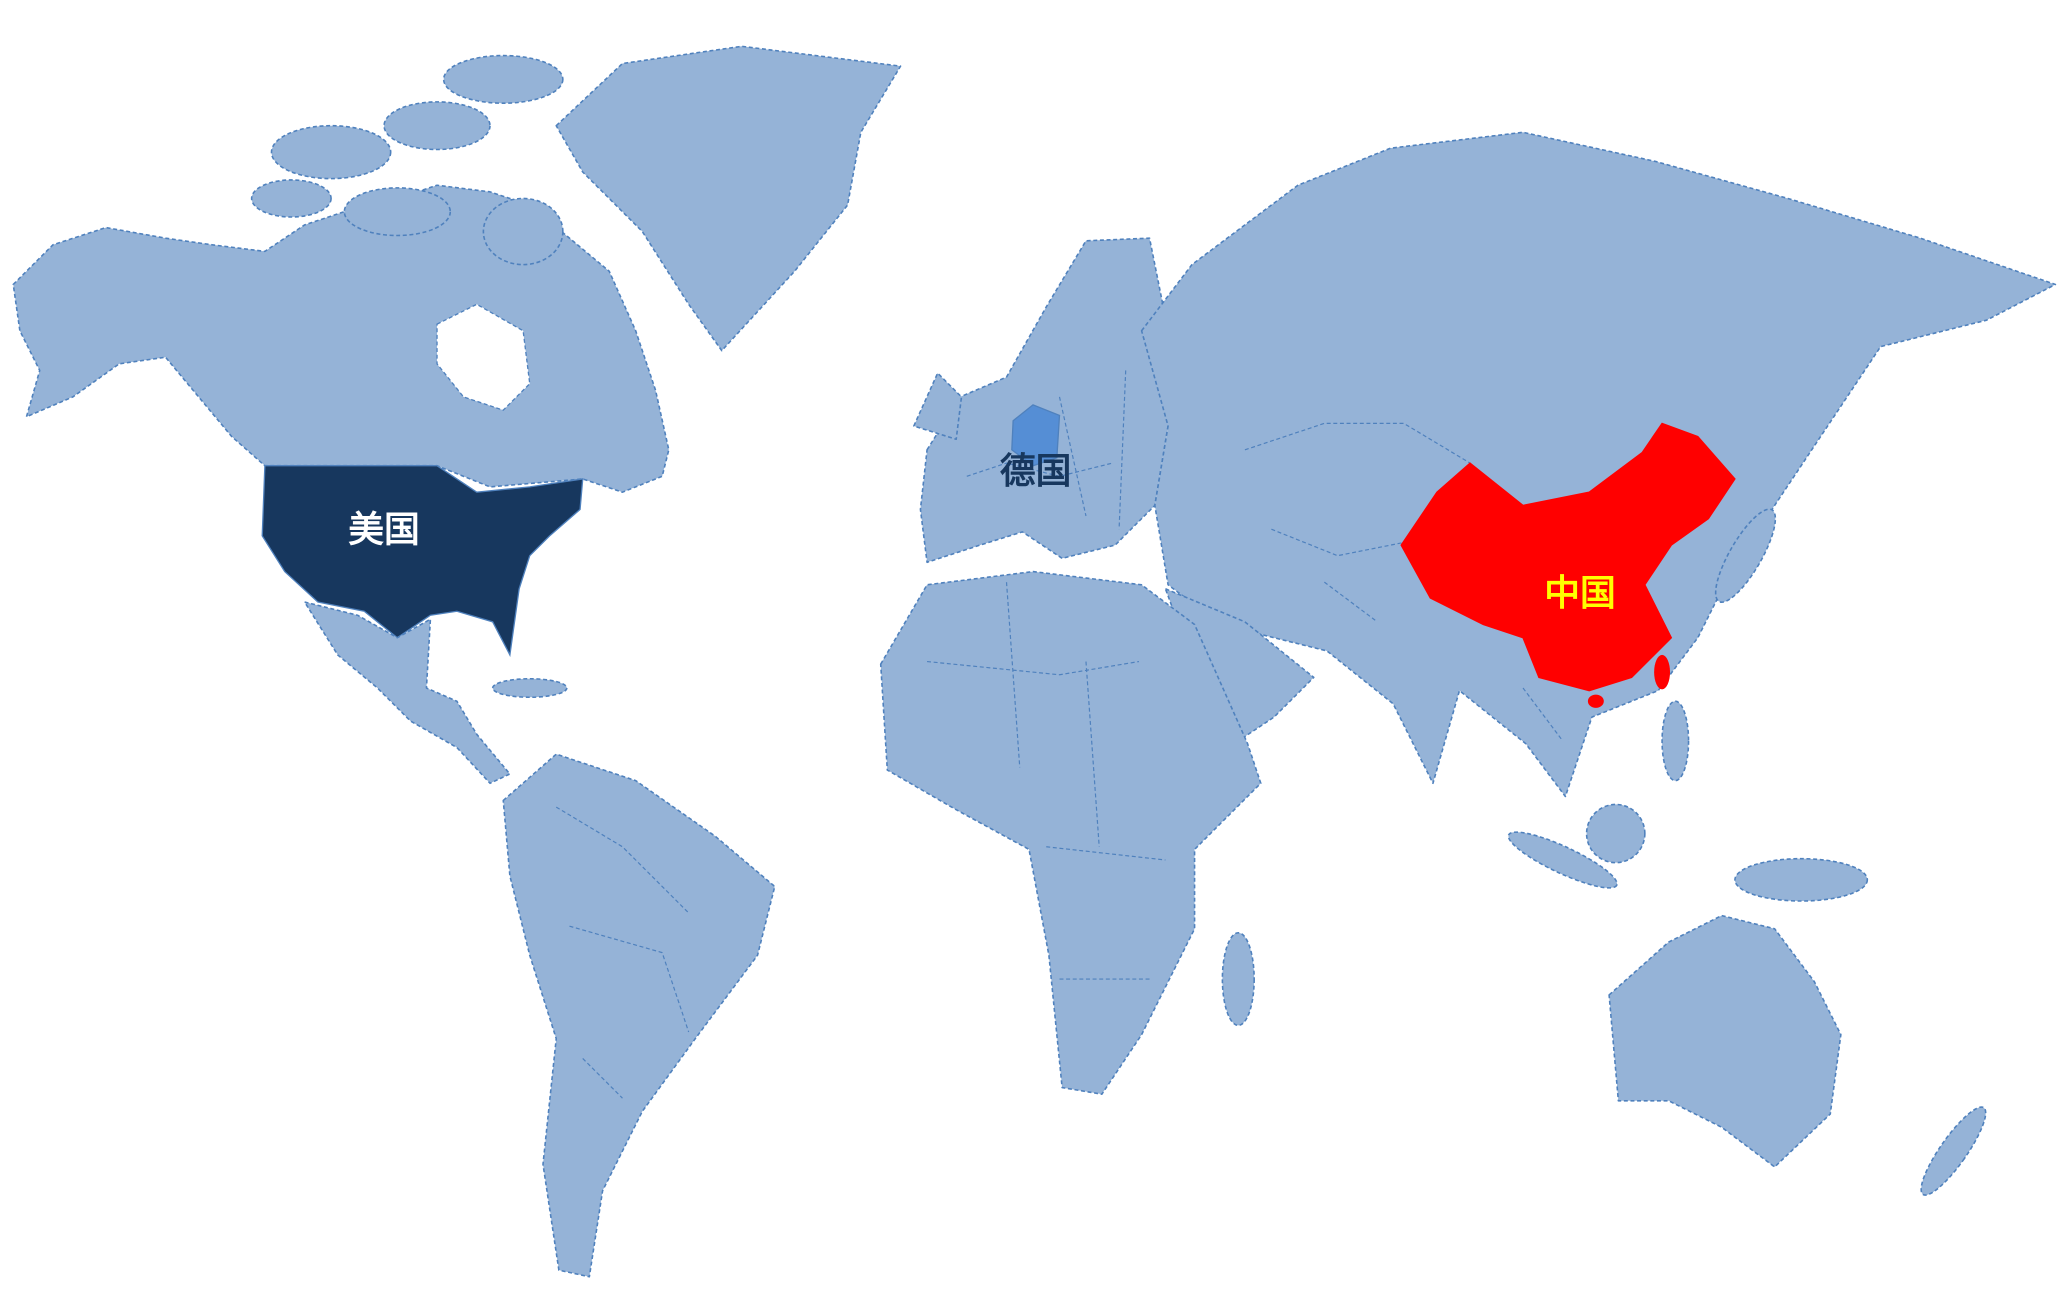 The height and width of the screenshot is (1290, 2066). I want to click on hudson-bay, so click(483, 357).